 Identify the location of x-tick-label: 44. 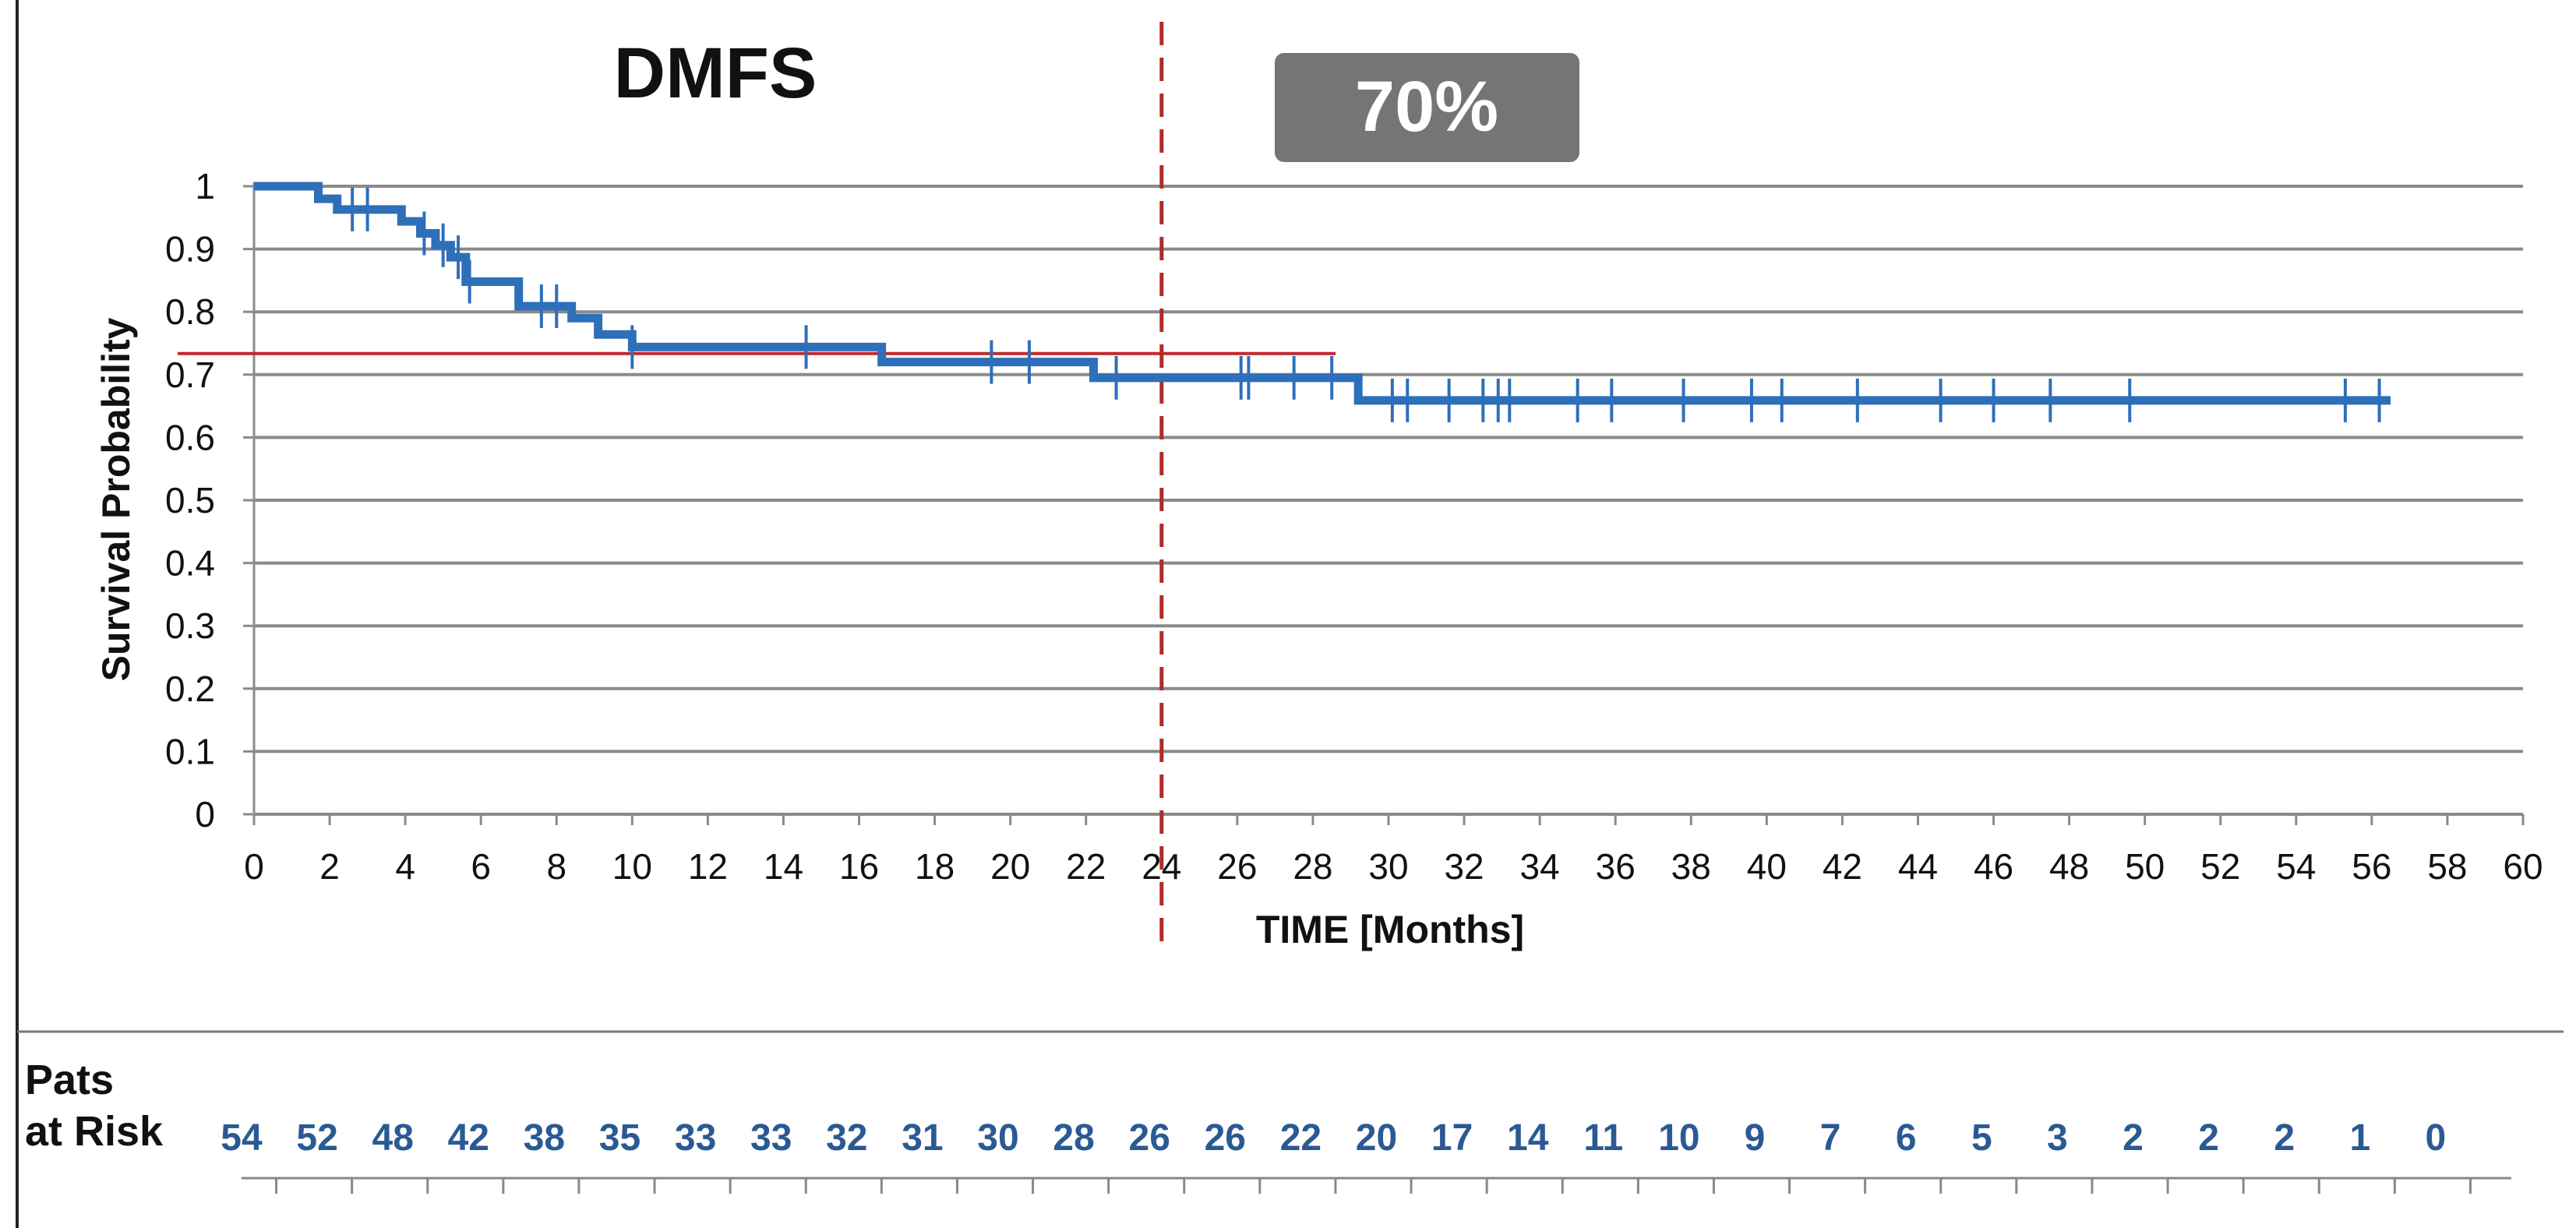
(1918, 866).